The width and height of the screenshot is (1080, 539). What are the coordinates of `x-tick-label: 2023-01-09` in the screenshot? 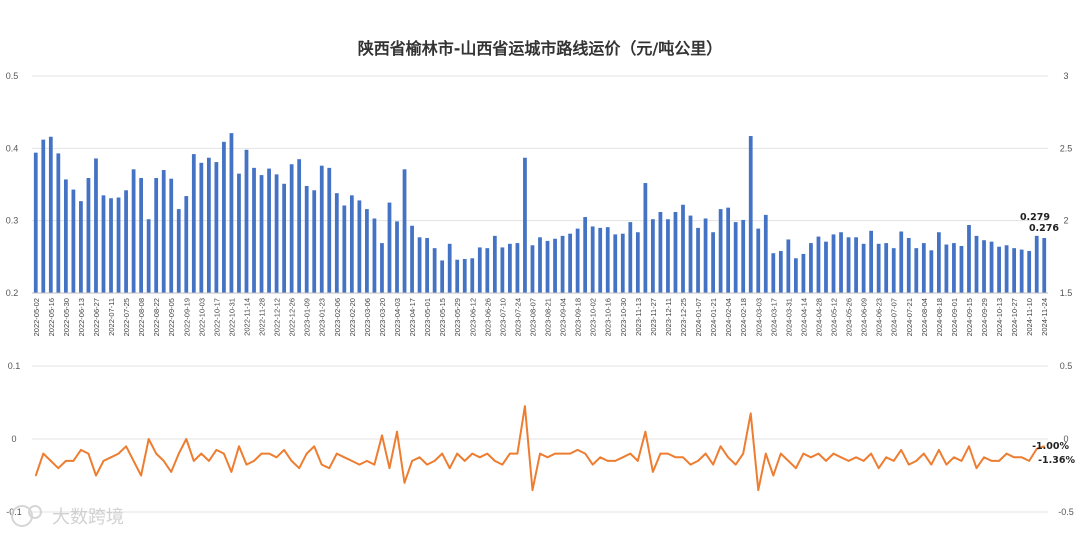 It's located at (307, 317).